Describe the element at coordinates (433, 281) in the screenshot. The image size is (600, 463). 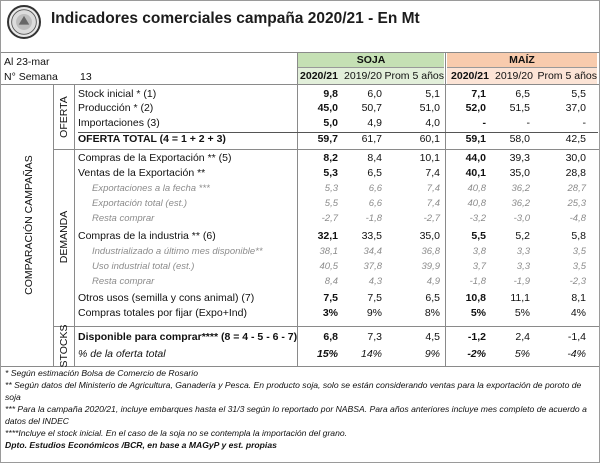
I see `row-value: 4,9` at that location.